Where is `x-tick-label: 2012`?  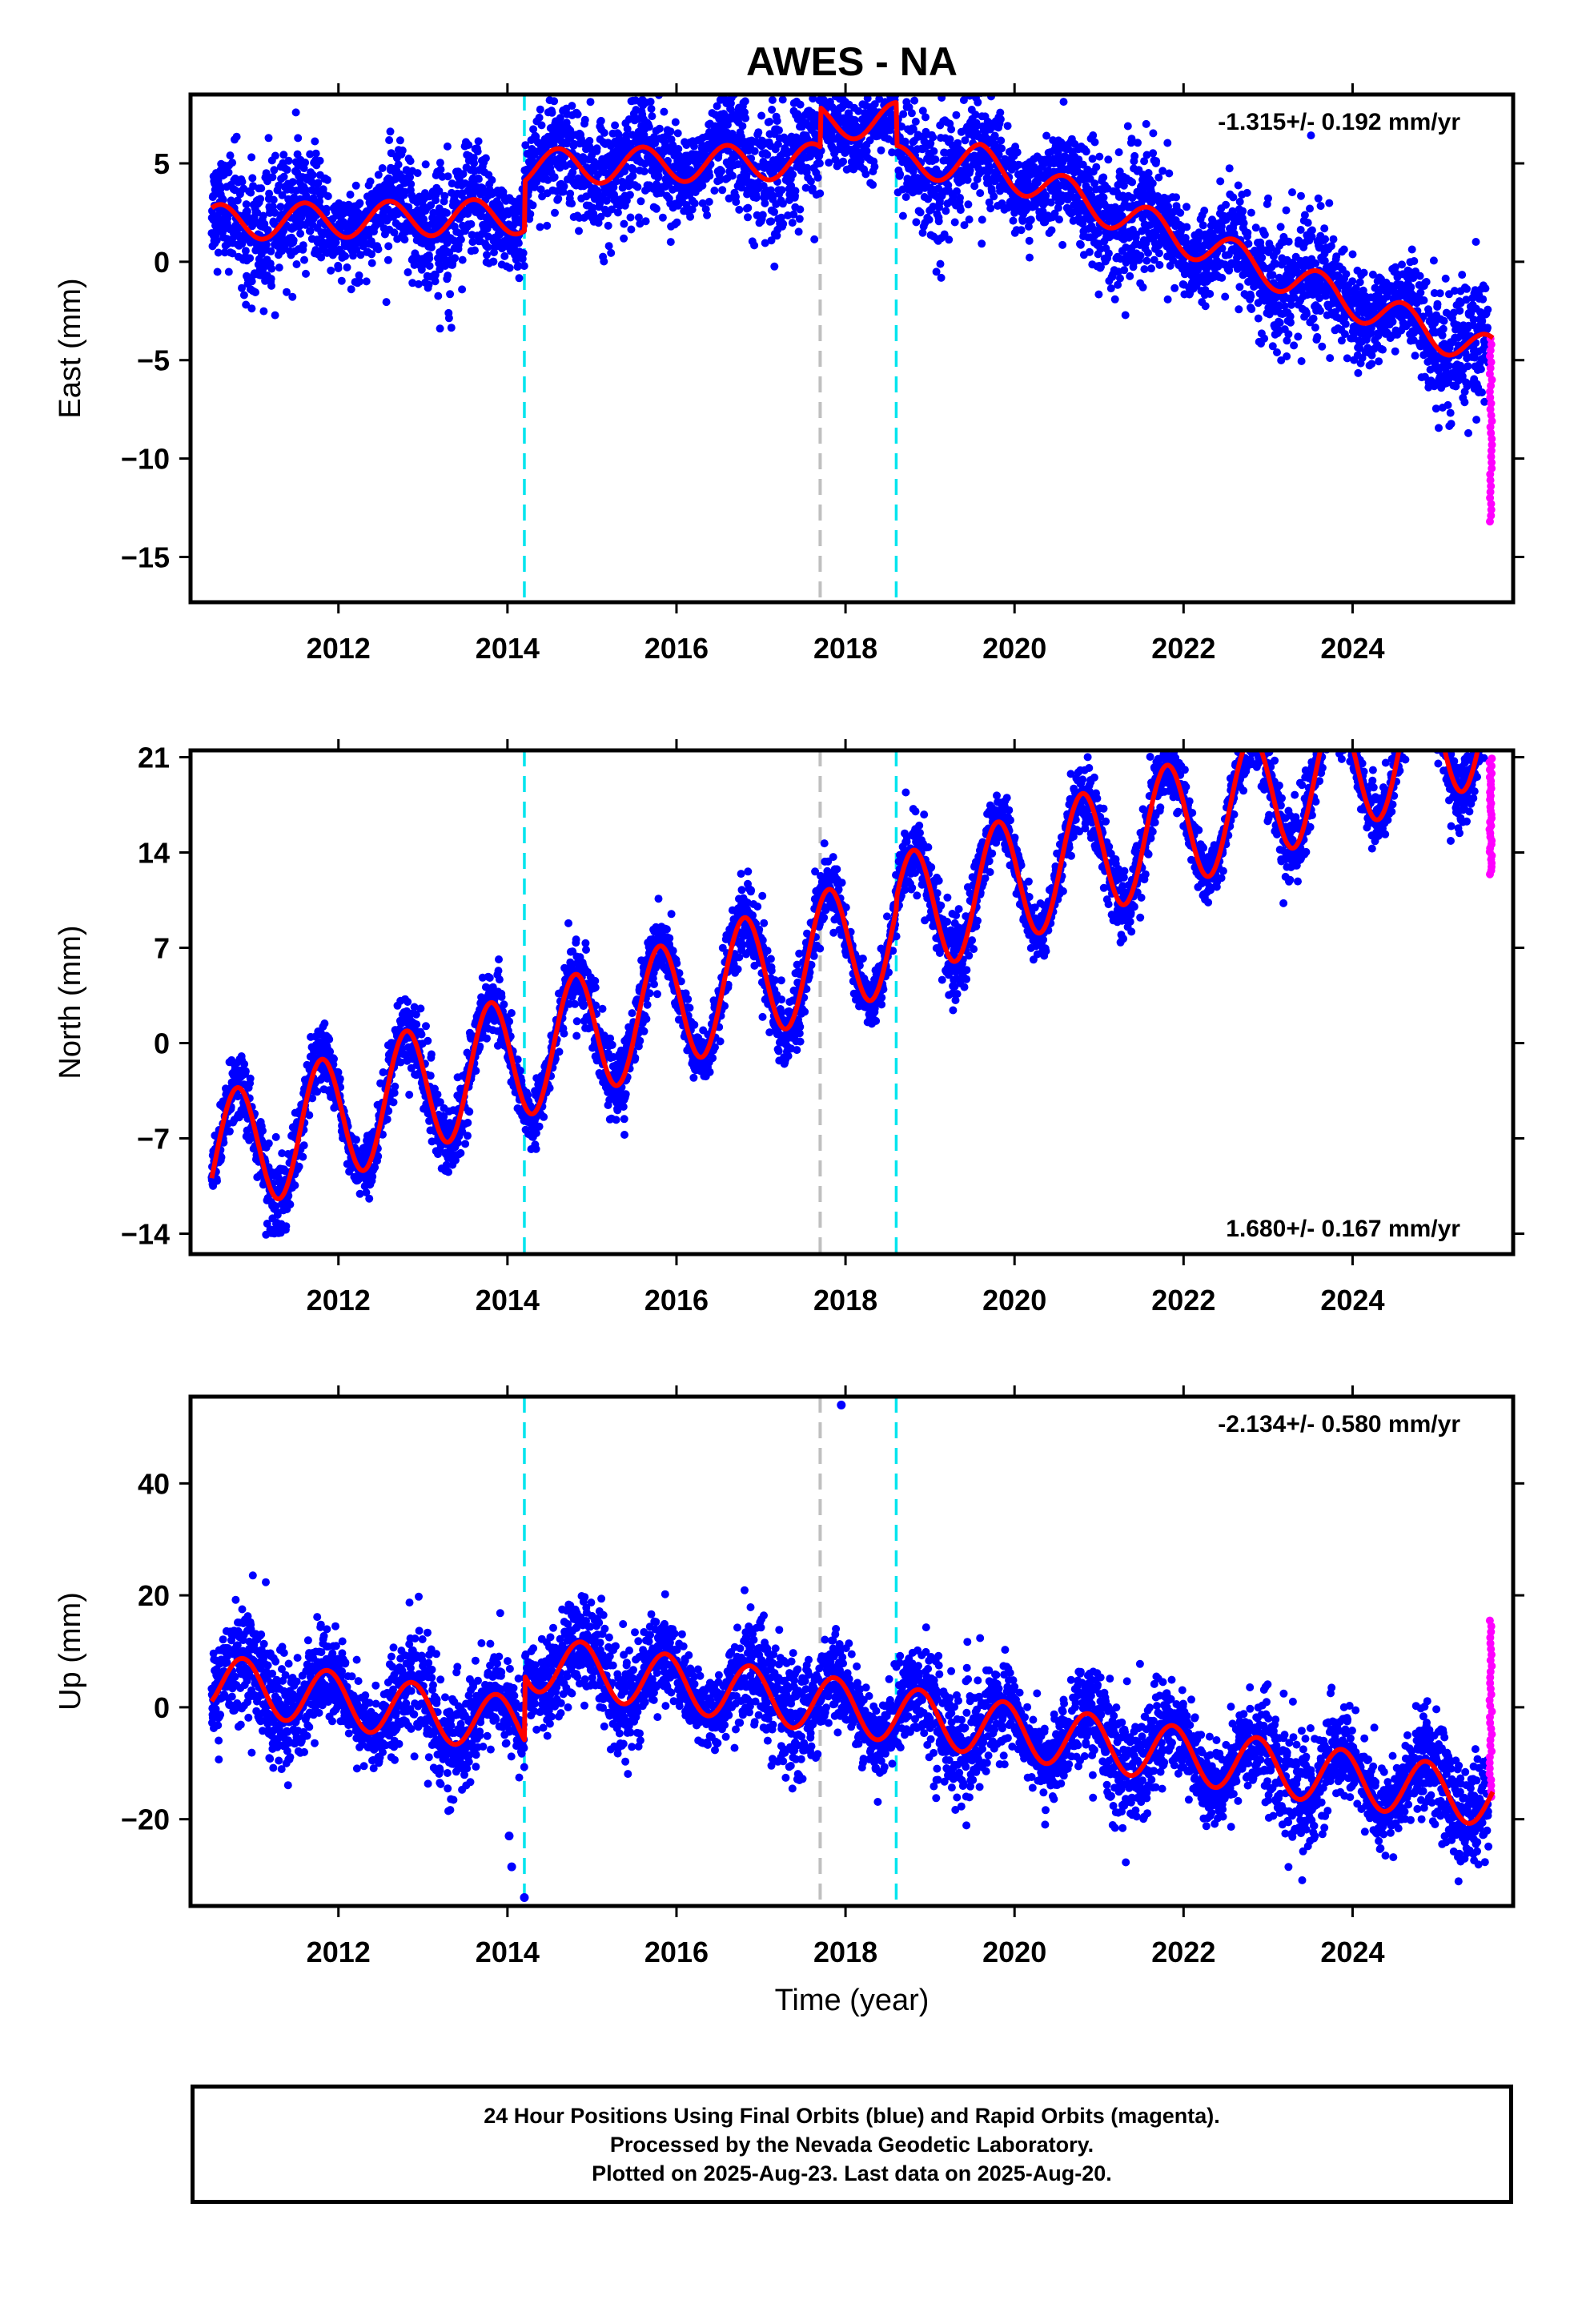
x-tick-label: 2012 is located at coordinates (339, 648).